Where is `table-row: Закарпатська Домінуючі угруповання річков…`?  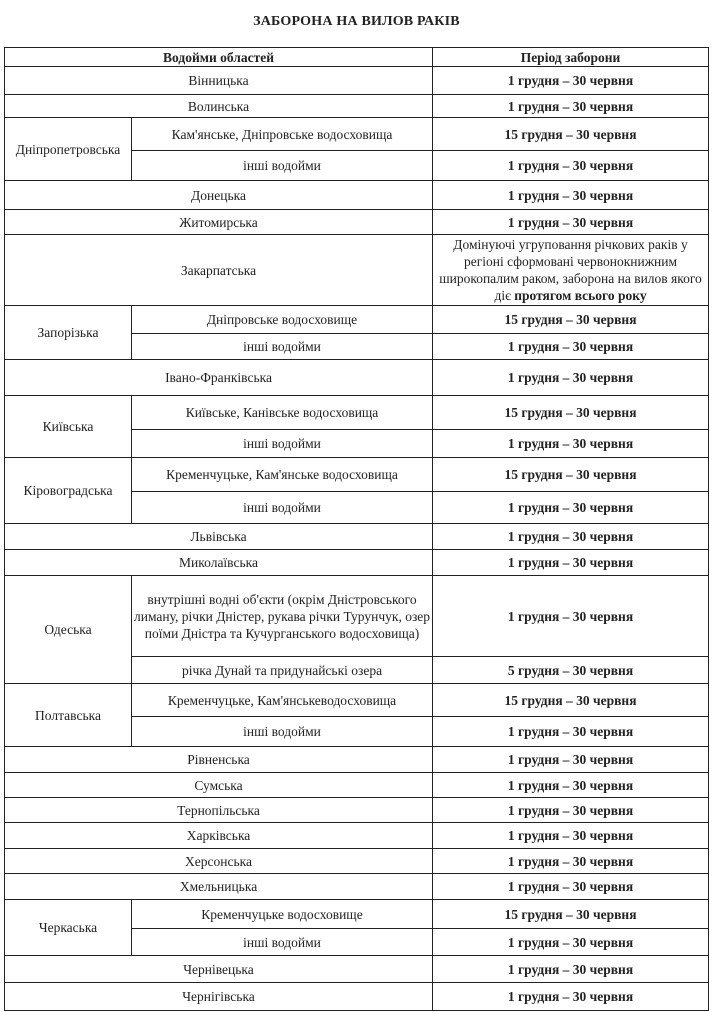
table-row: Закарпатська Домінуючі угруповання річков… is located at coordinates (356, 270).